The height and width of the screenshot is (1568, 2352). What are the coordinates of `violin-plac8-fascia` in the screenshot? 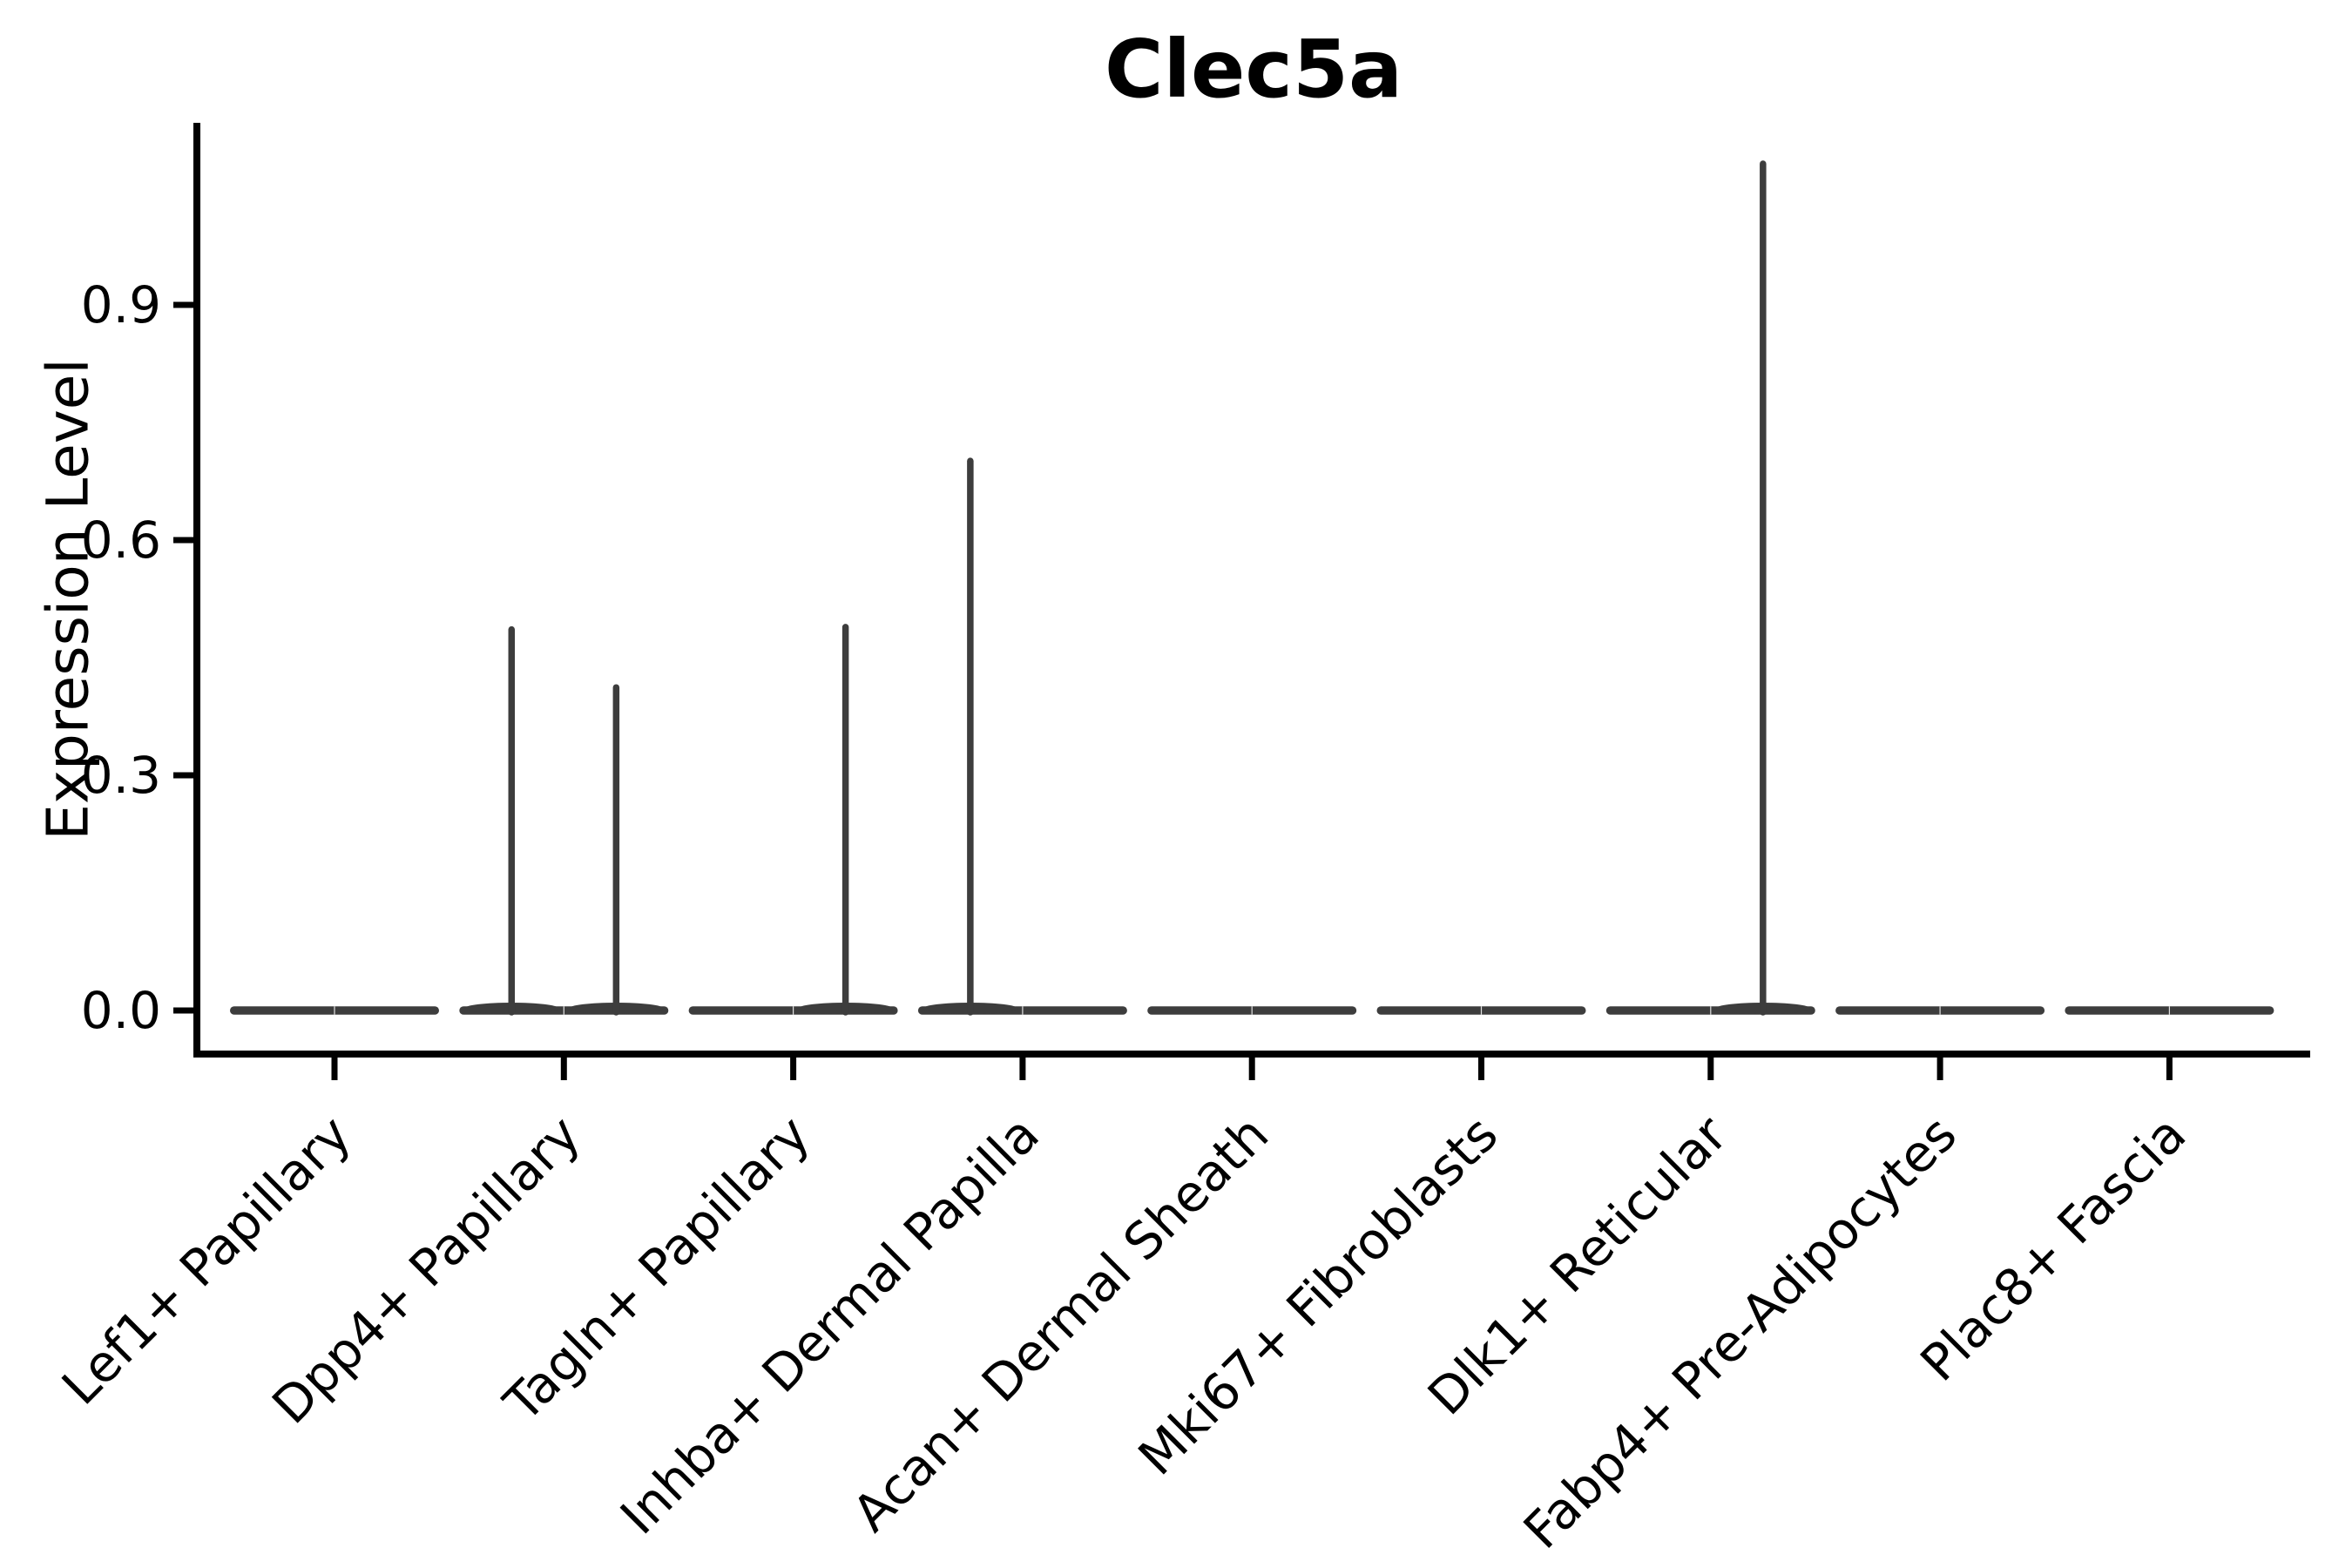 It's located at (2170, 1011).